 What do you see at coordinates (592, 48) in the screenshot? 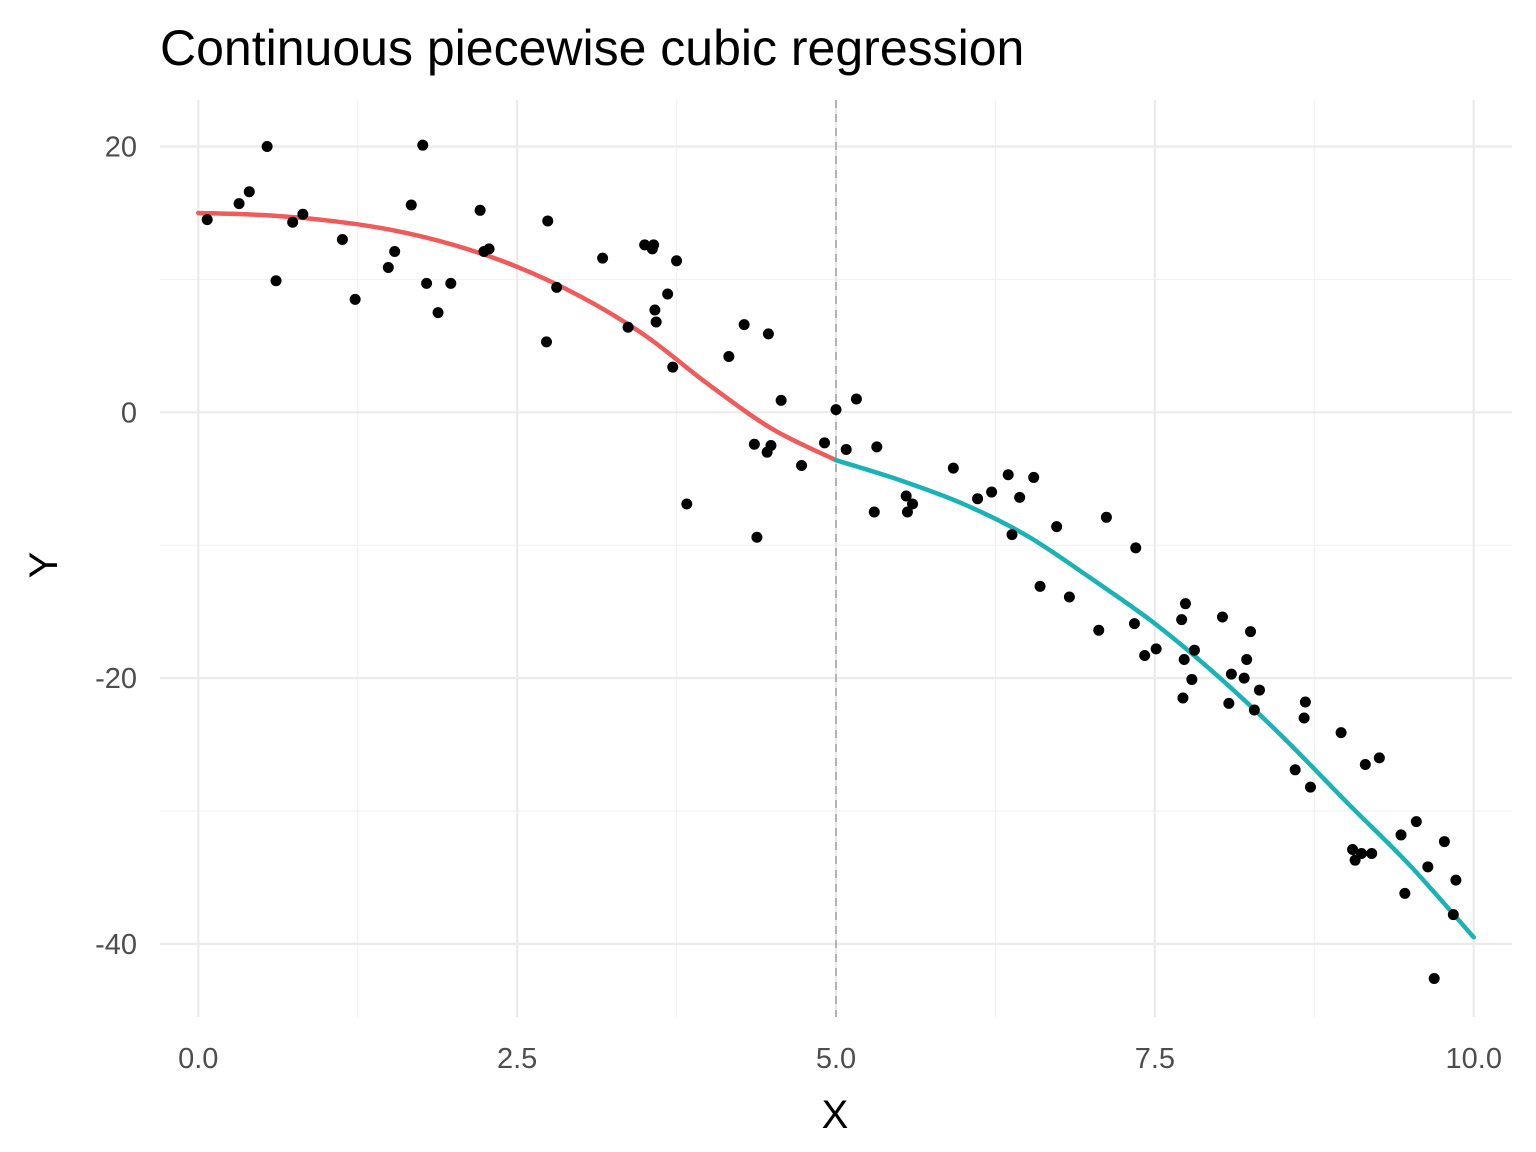
I see `chart-title: Continuous piecewise cubic regression` at bounding box center [592, 48].